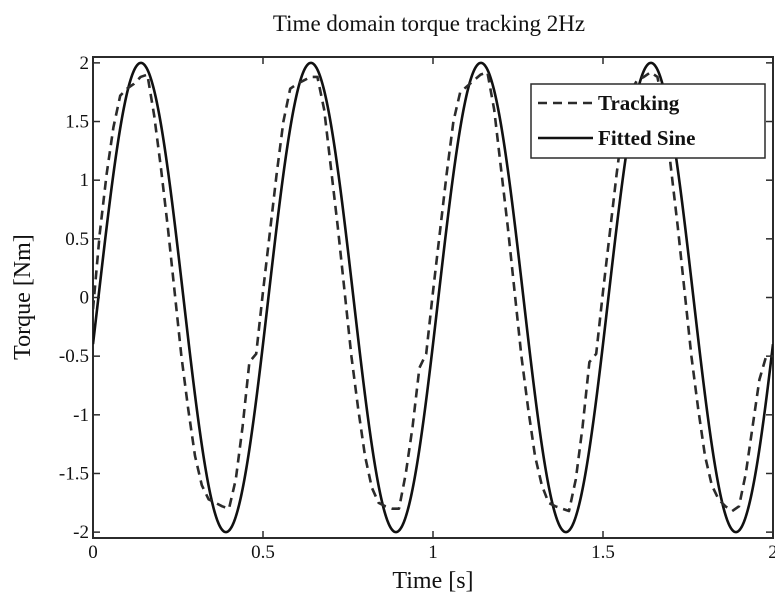 Image resolution: width=775 pixels, height=596 pixels. What do you see at coordinates (432, 581) in the screenshot?
I see `x-axis-title: Time [s]` at bounding box center [432, 581].